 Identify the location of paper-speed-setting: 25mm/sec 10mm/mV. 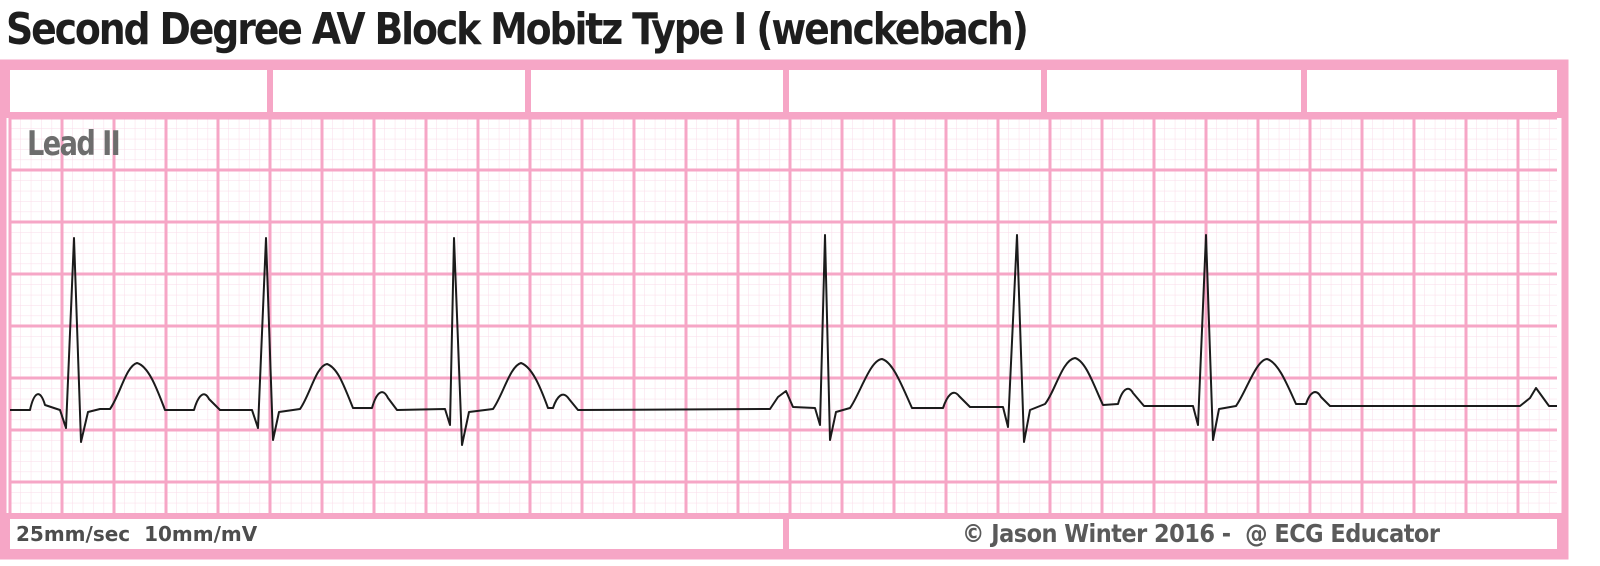
(137, 534).